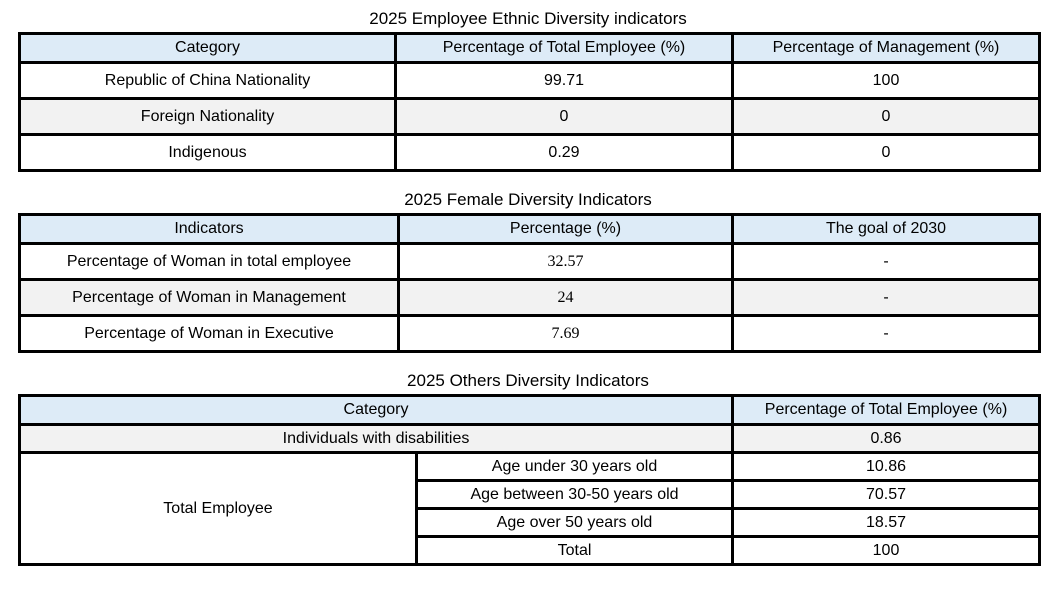 The width and height of the screenshot is (1058, 604). Describe the element at coordinates (376, 438) in the screenshot. I see `category-cell: Individuals with disabilities` at that location.